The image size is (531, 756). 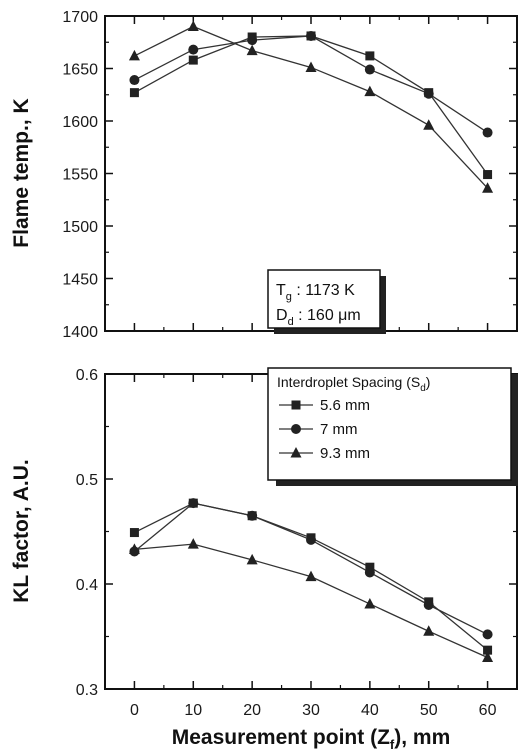 What do you see at coordinates (87, 375) in the screenshot?
I see `bottom-y-tick-label: 0.6` at bounding box center [87, 375].